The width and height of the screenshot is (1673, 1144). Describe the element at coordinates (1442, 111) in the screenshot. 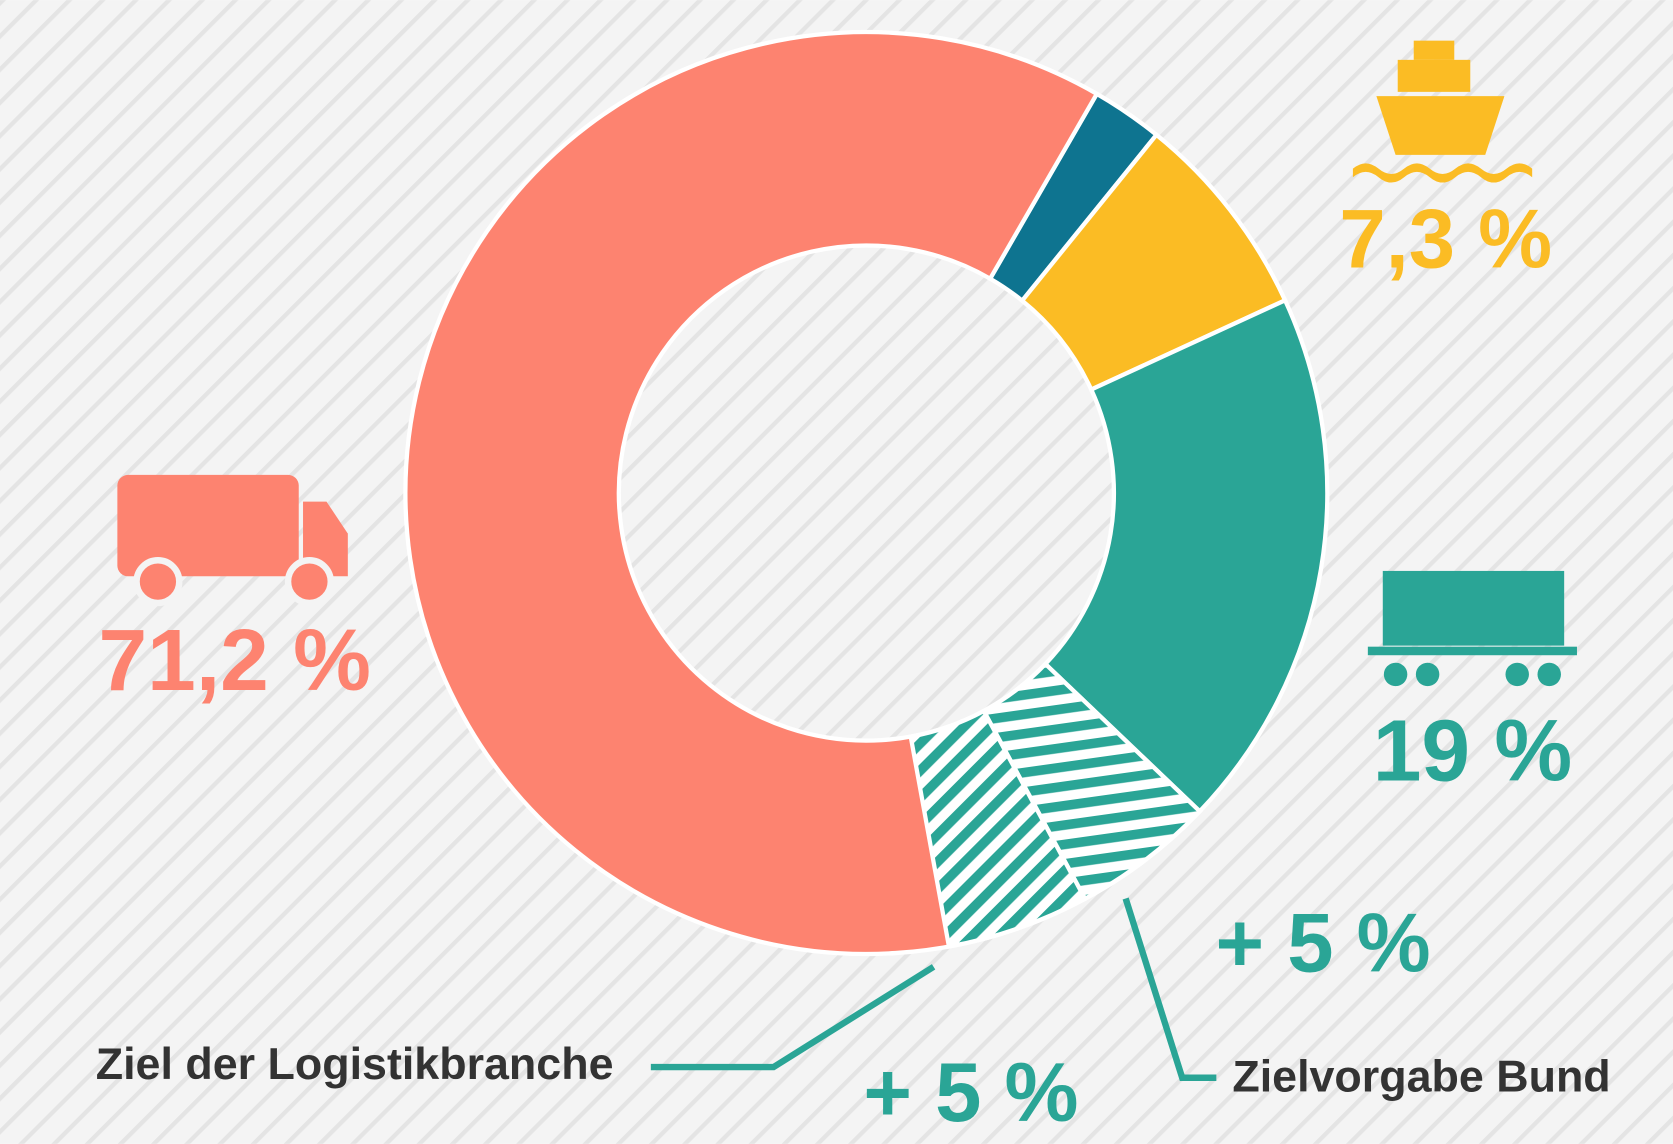

I see `ship-icon` at that location.